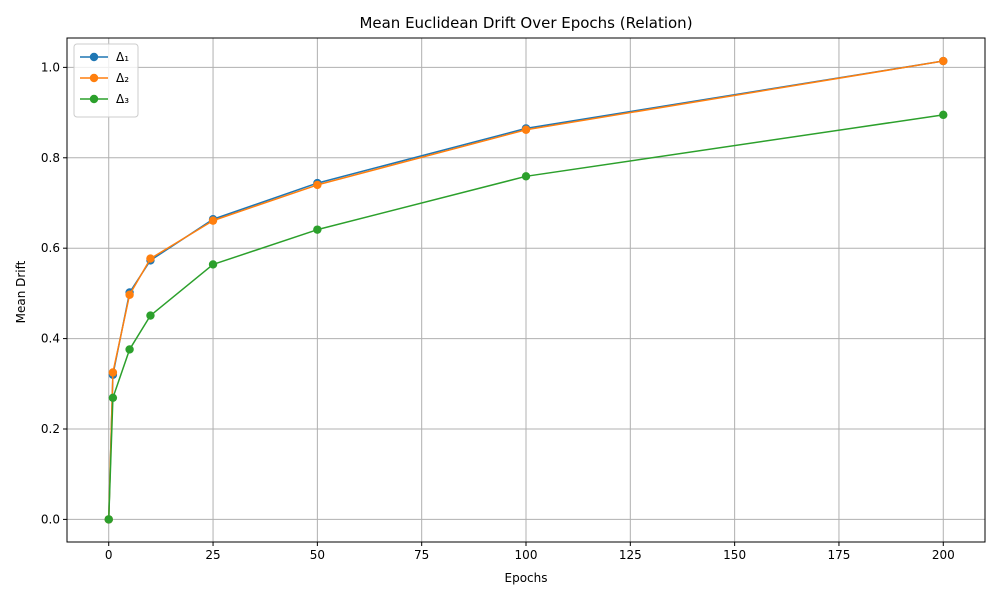 The width and height of the screenshot is (1000, 600). What do you see at coordinates (21, 291) in the screenshot?
I see `y-axis-label: Mean Drift` at bounding box center [21, 291].